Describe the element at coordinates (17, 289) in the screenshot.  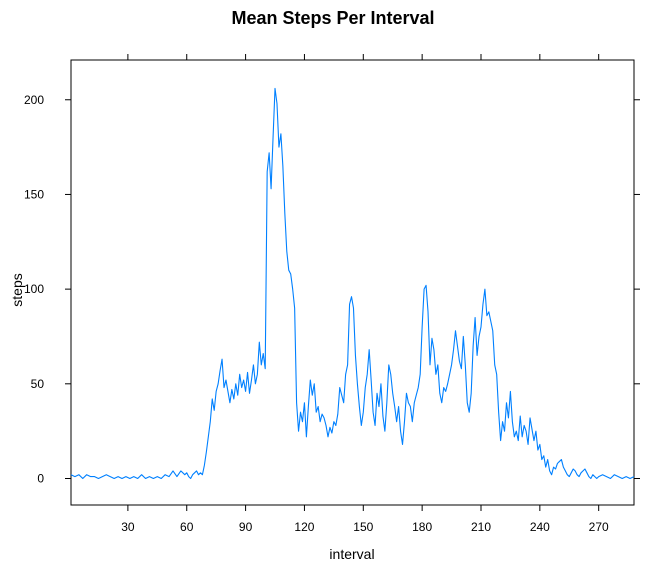
I see `y-axis-label: steps` at that location.